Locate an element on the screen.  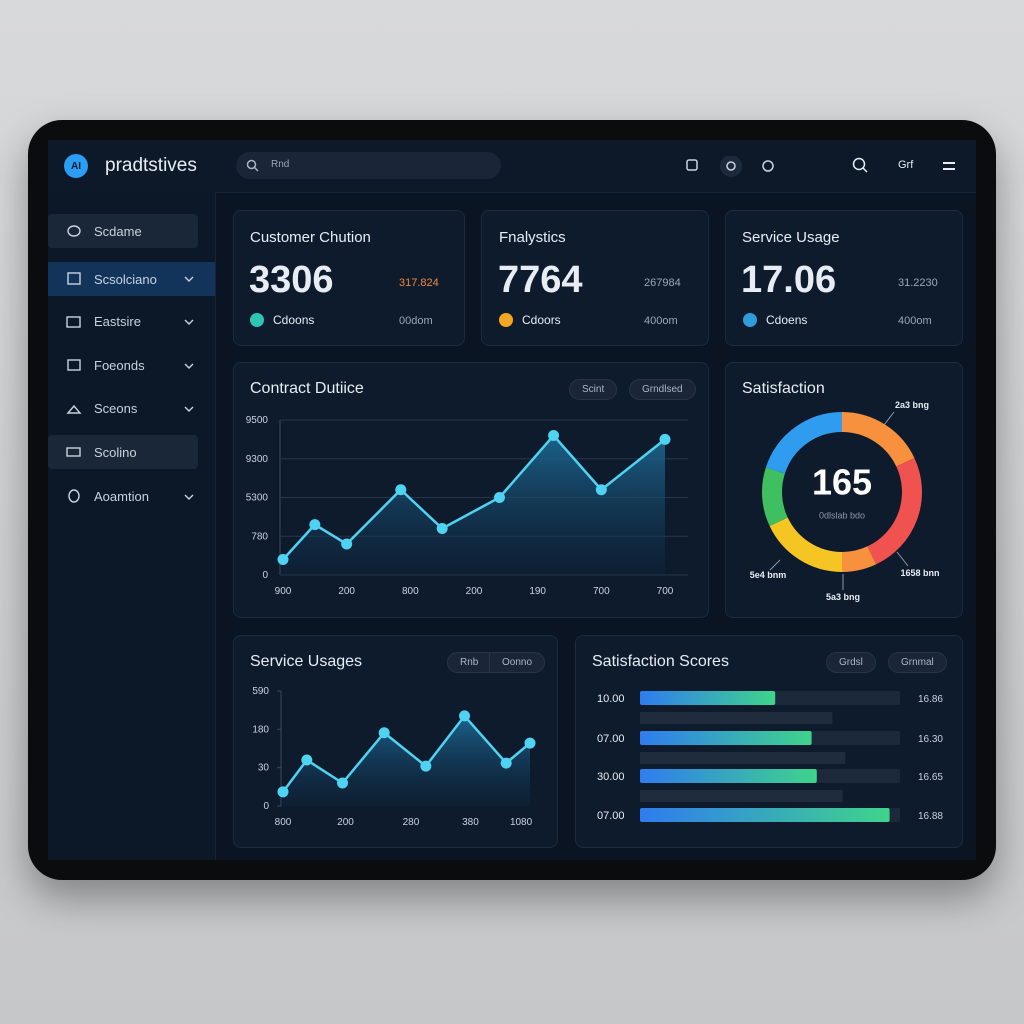
brand: pradtstives is located at coordinates (151, 165).